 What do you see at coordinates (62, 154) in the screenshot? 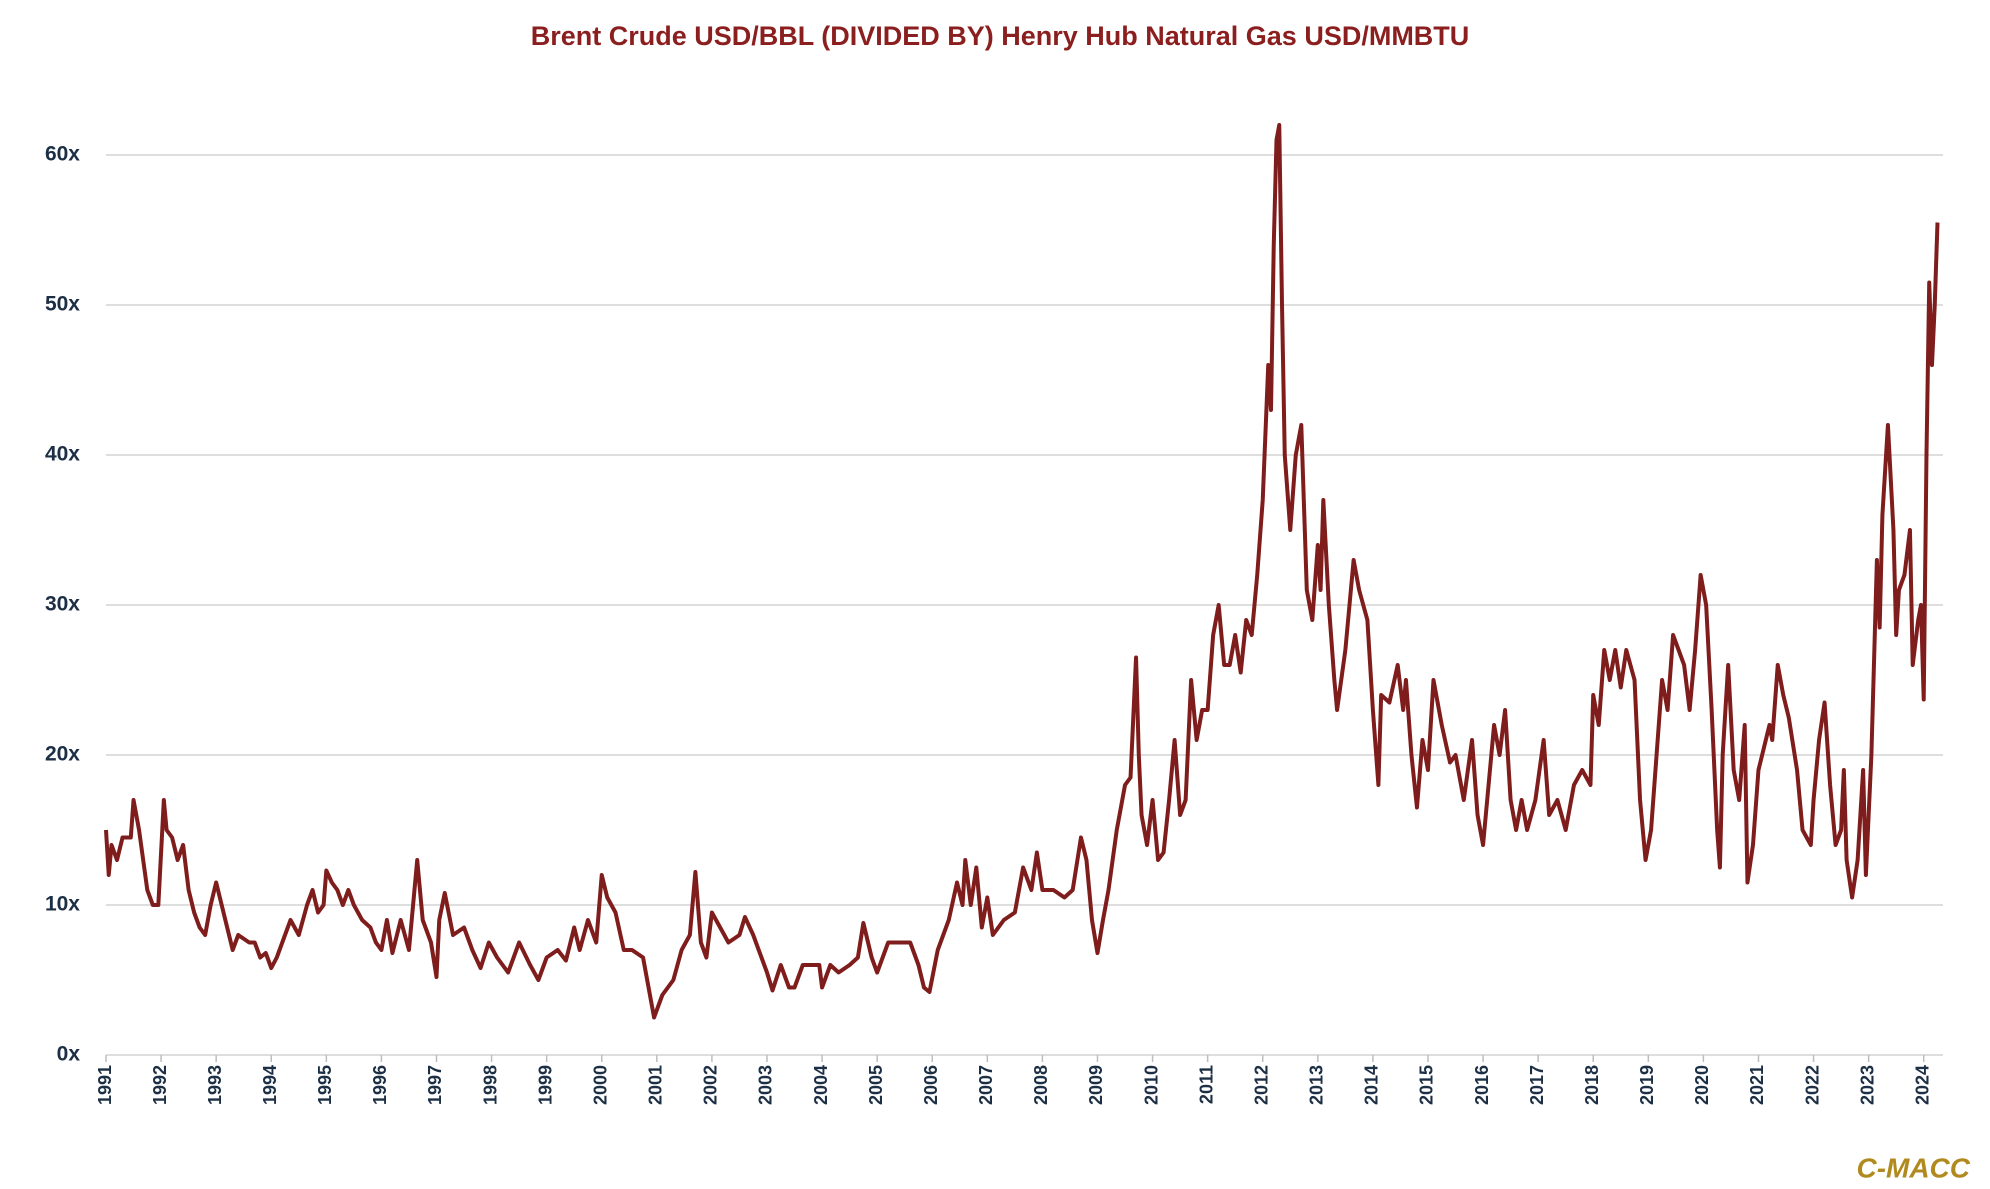
I see `y-tick-label: 60x` at bounding box center [62, 154].